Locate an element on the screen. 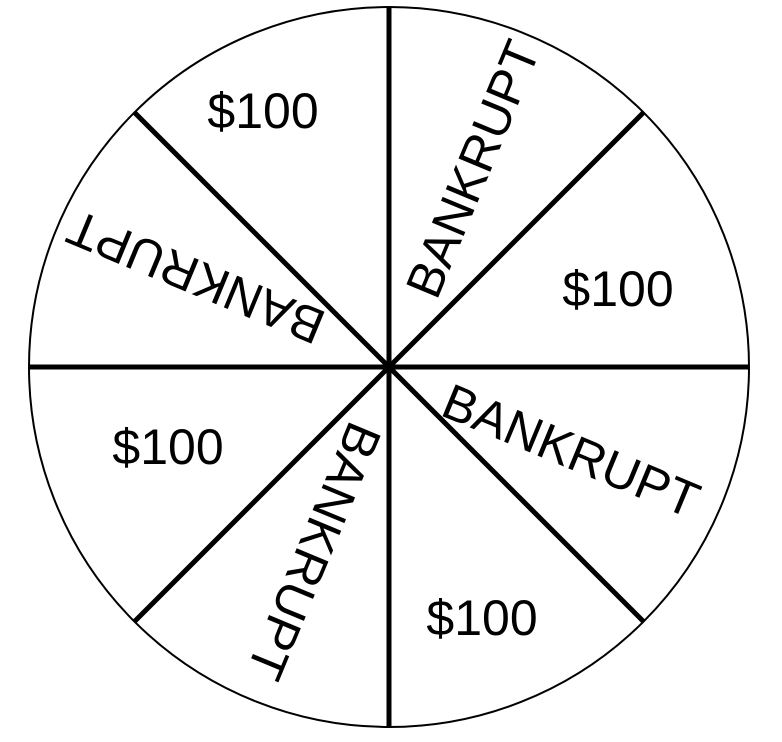  segment-label-100-4: $100 is located at coordinates (262, 111).